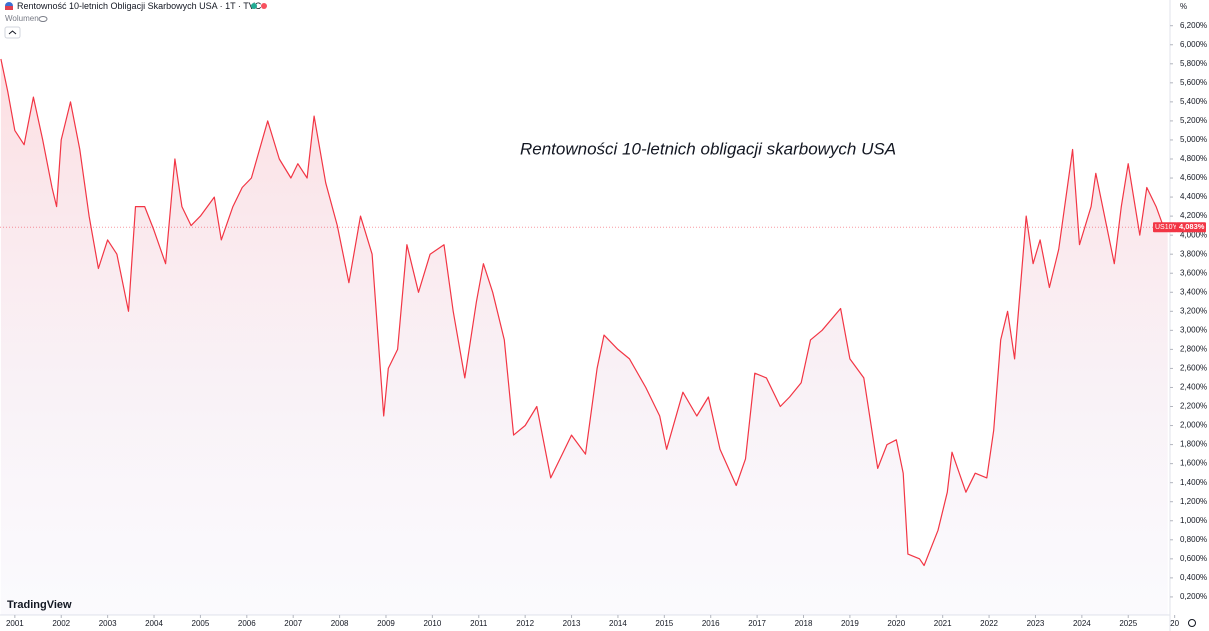 Image resolution: width=1209 pixels, height=631 pixels. I want to click on x-tick-label: 2016, so click(711, 623).